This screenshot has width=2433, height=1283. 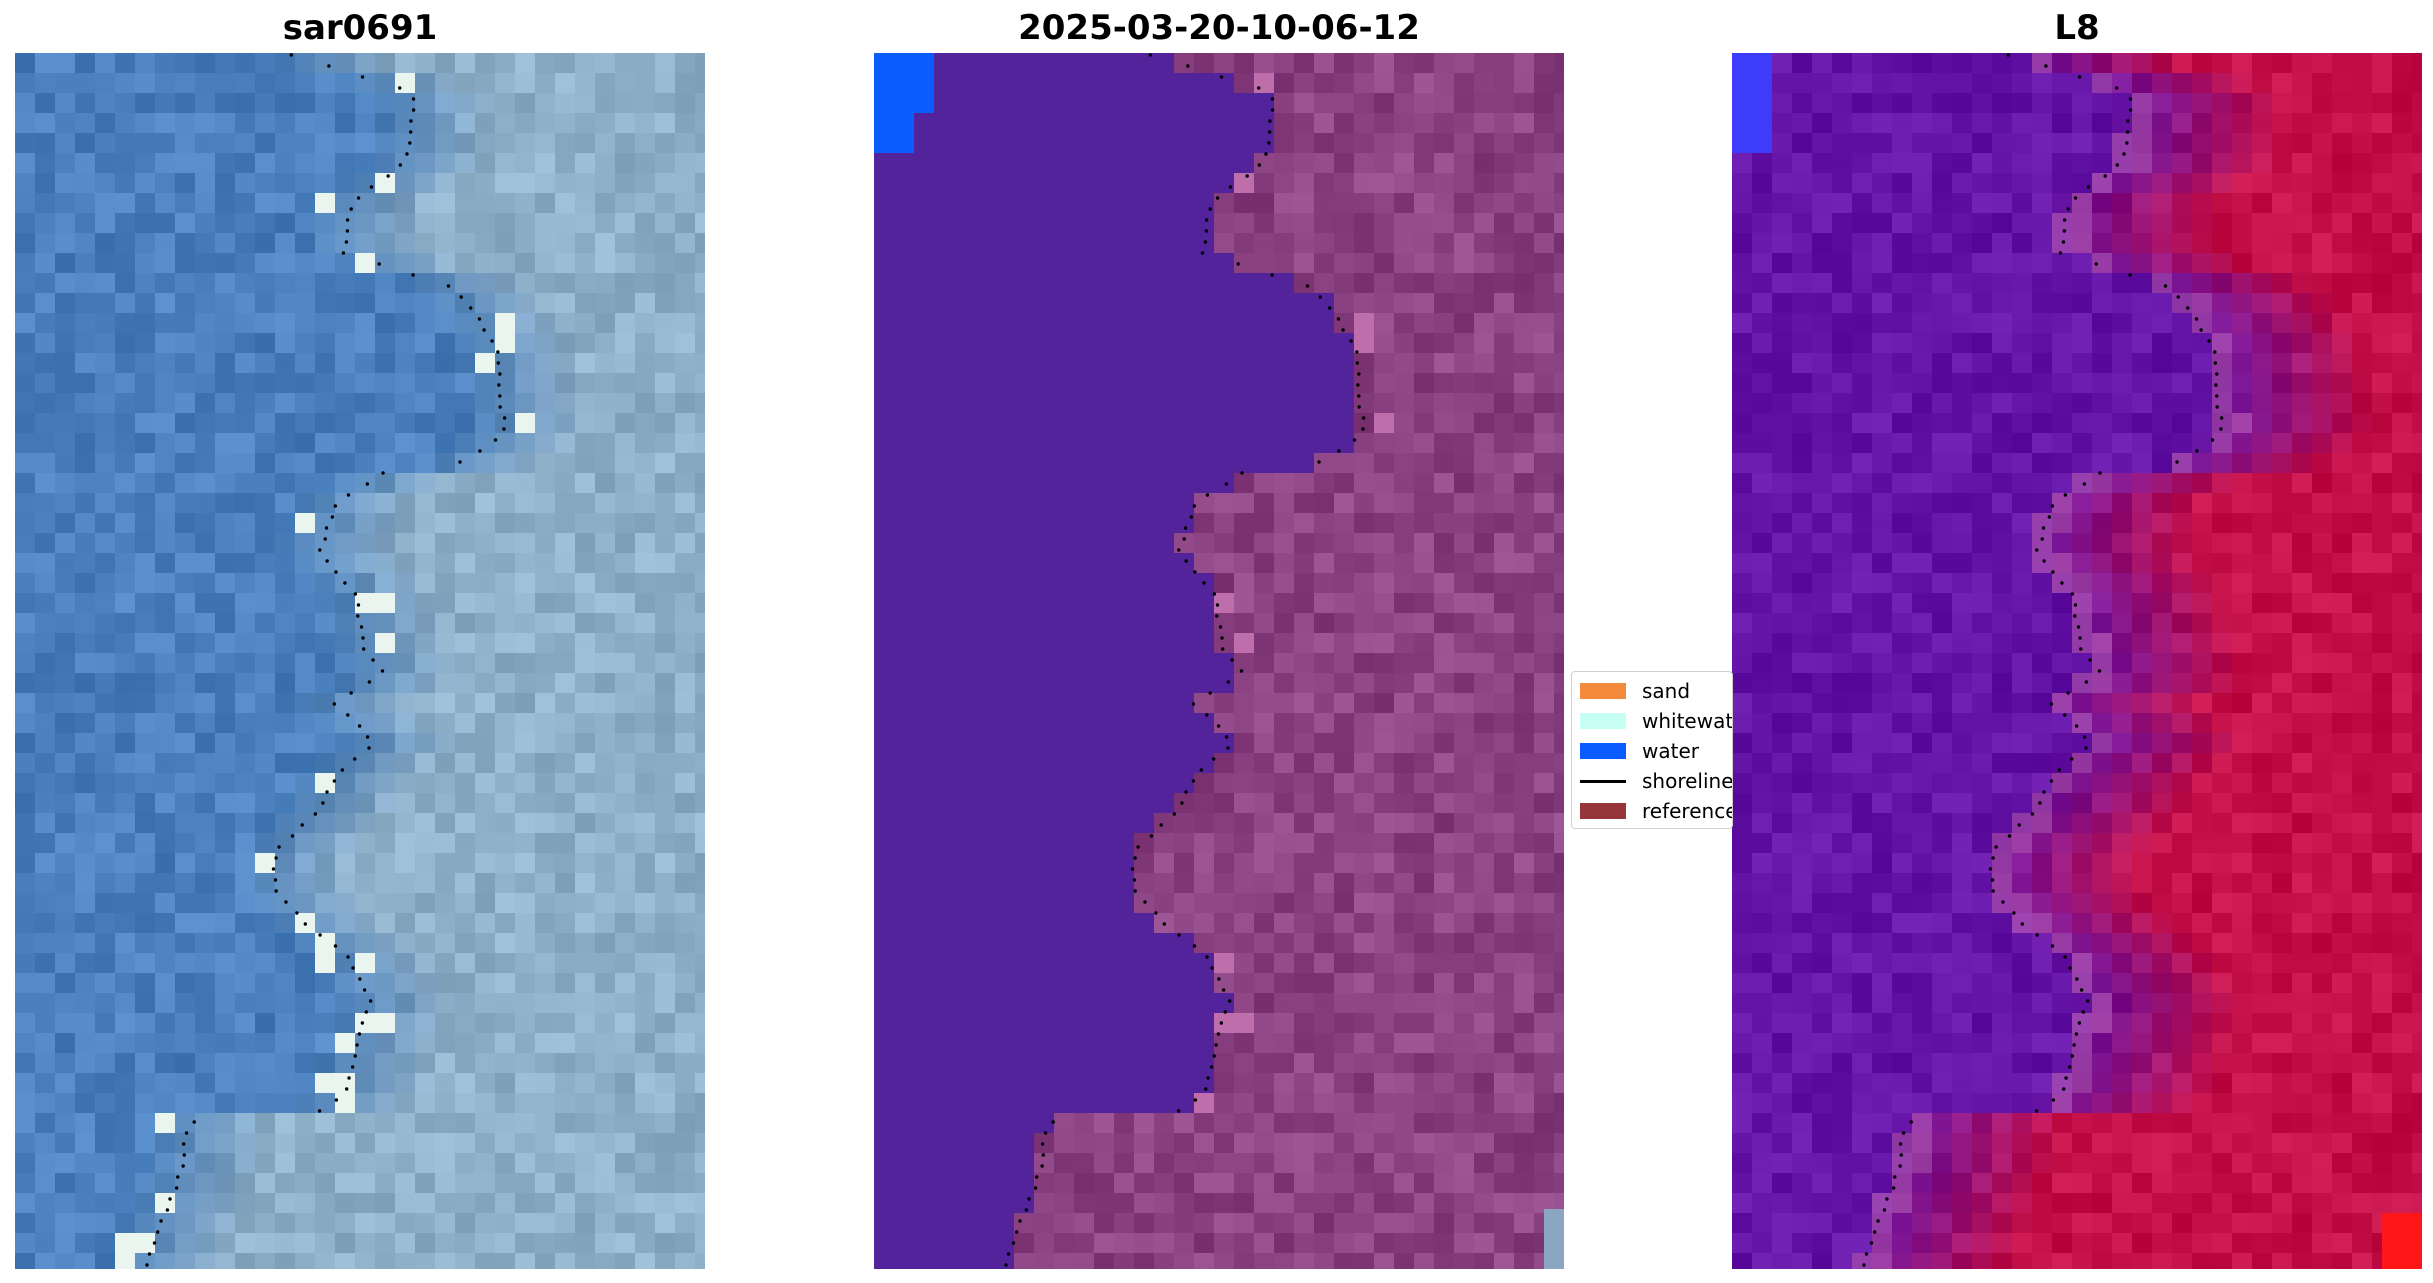 What do you see at coordinates (1603, 751) in the screenshot?
I see `legend-swatch-water` at bounding box center [1603, 751].